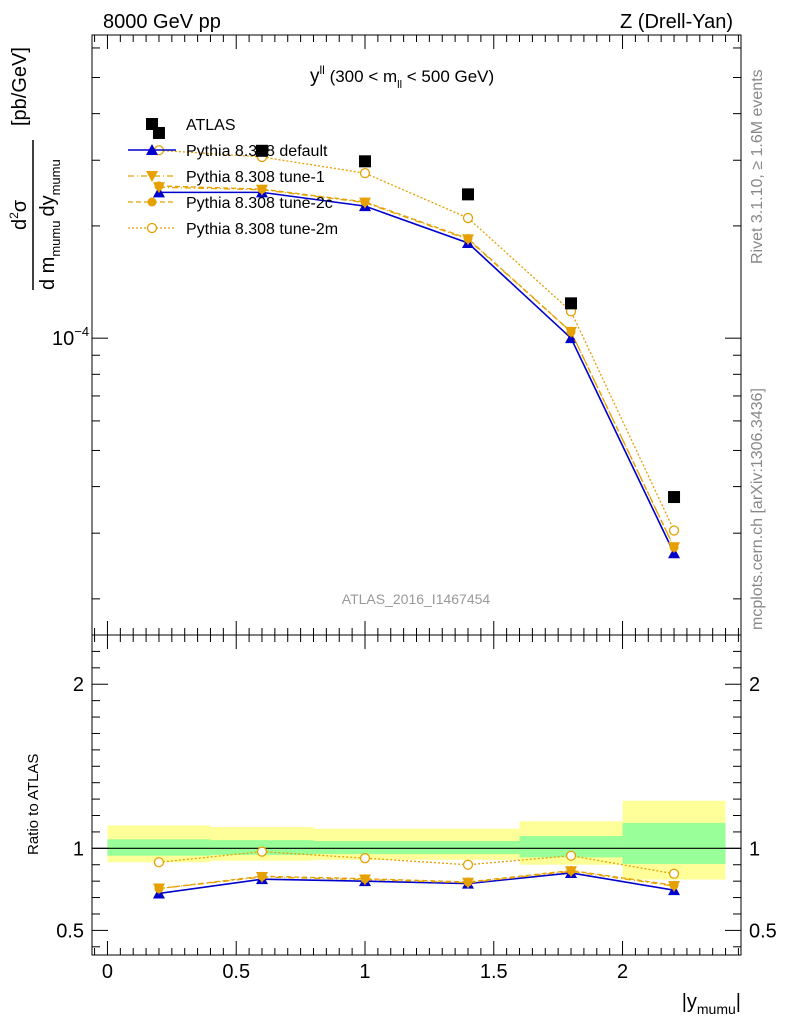  Describe the element at coordinates (416, 599) in the screenshot. I see `analysis-watermark: ATLAS_2016_I1467454` at that location.